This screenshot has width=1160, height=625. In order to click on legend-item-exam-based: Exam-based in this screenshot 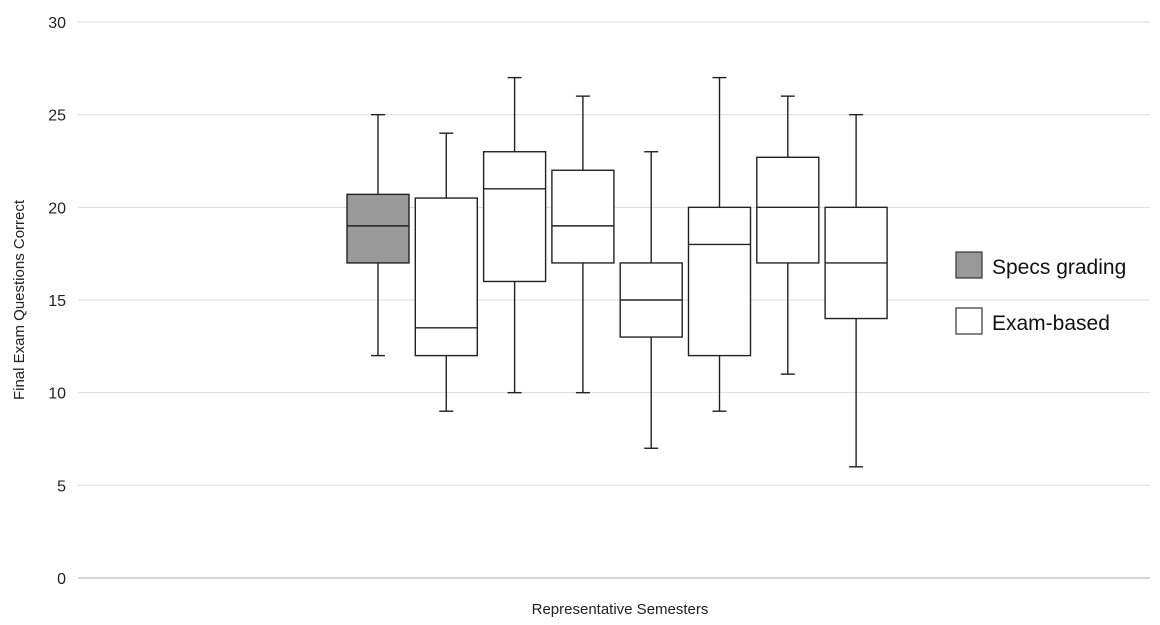, I will do `click(1032, 321)`.